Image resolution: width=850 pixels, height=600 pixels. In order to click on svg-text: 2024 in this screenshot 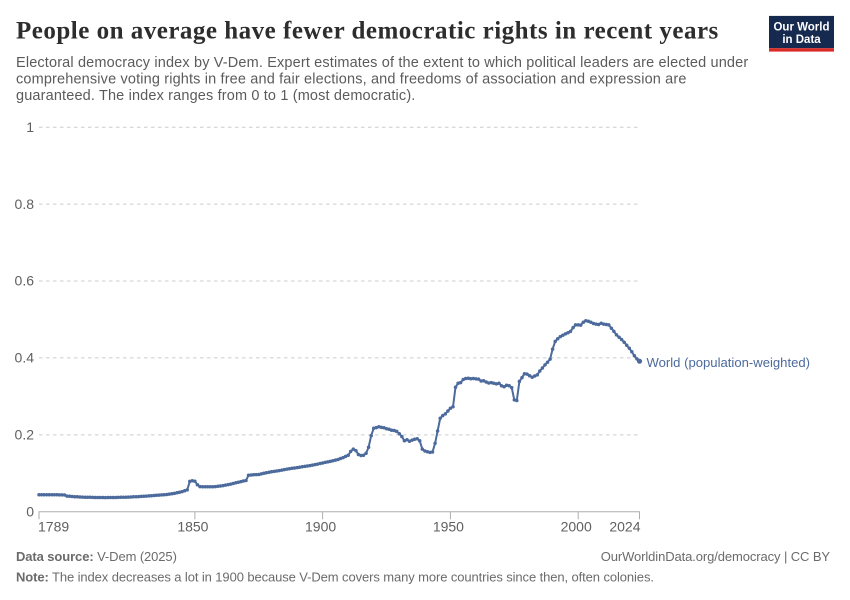, I will do `click(624, 527)`.